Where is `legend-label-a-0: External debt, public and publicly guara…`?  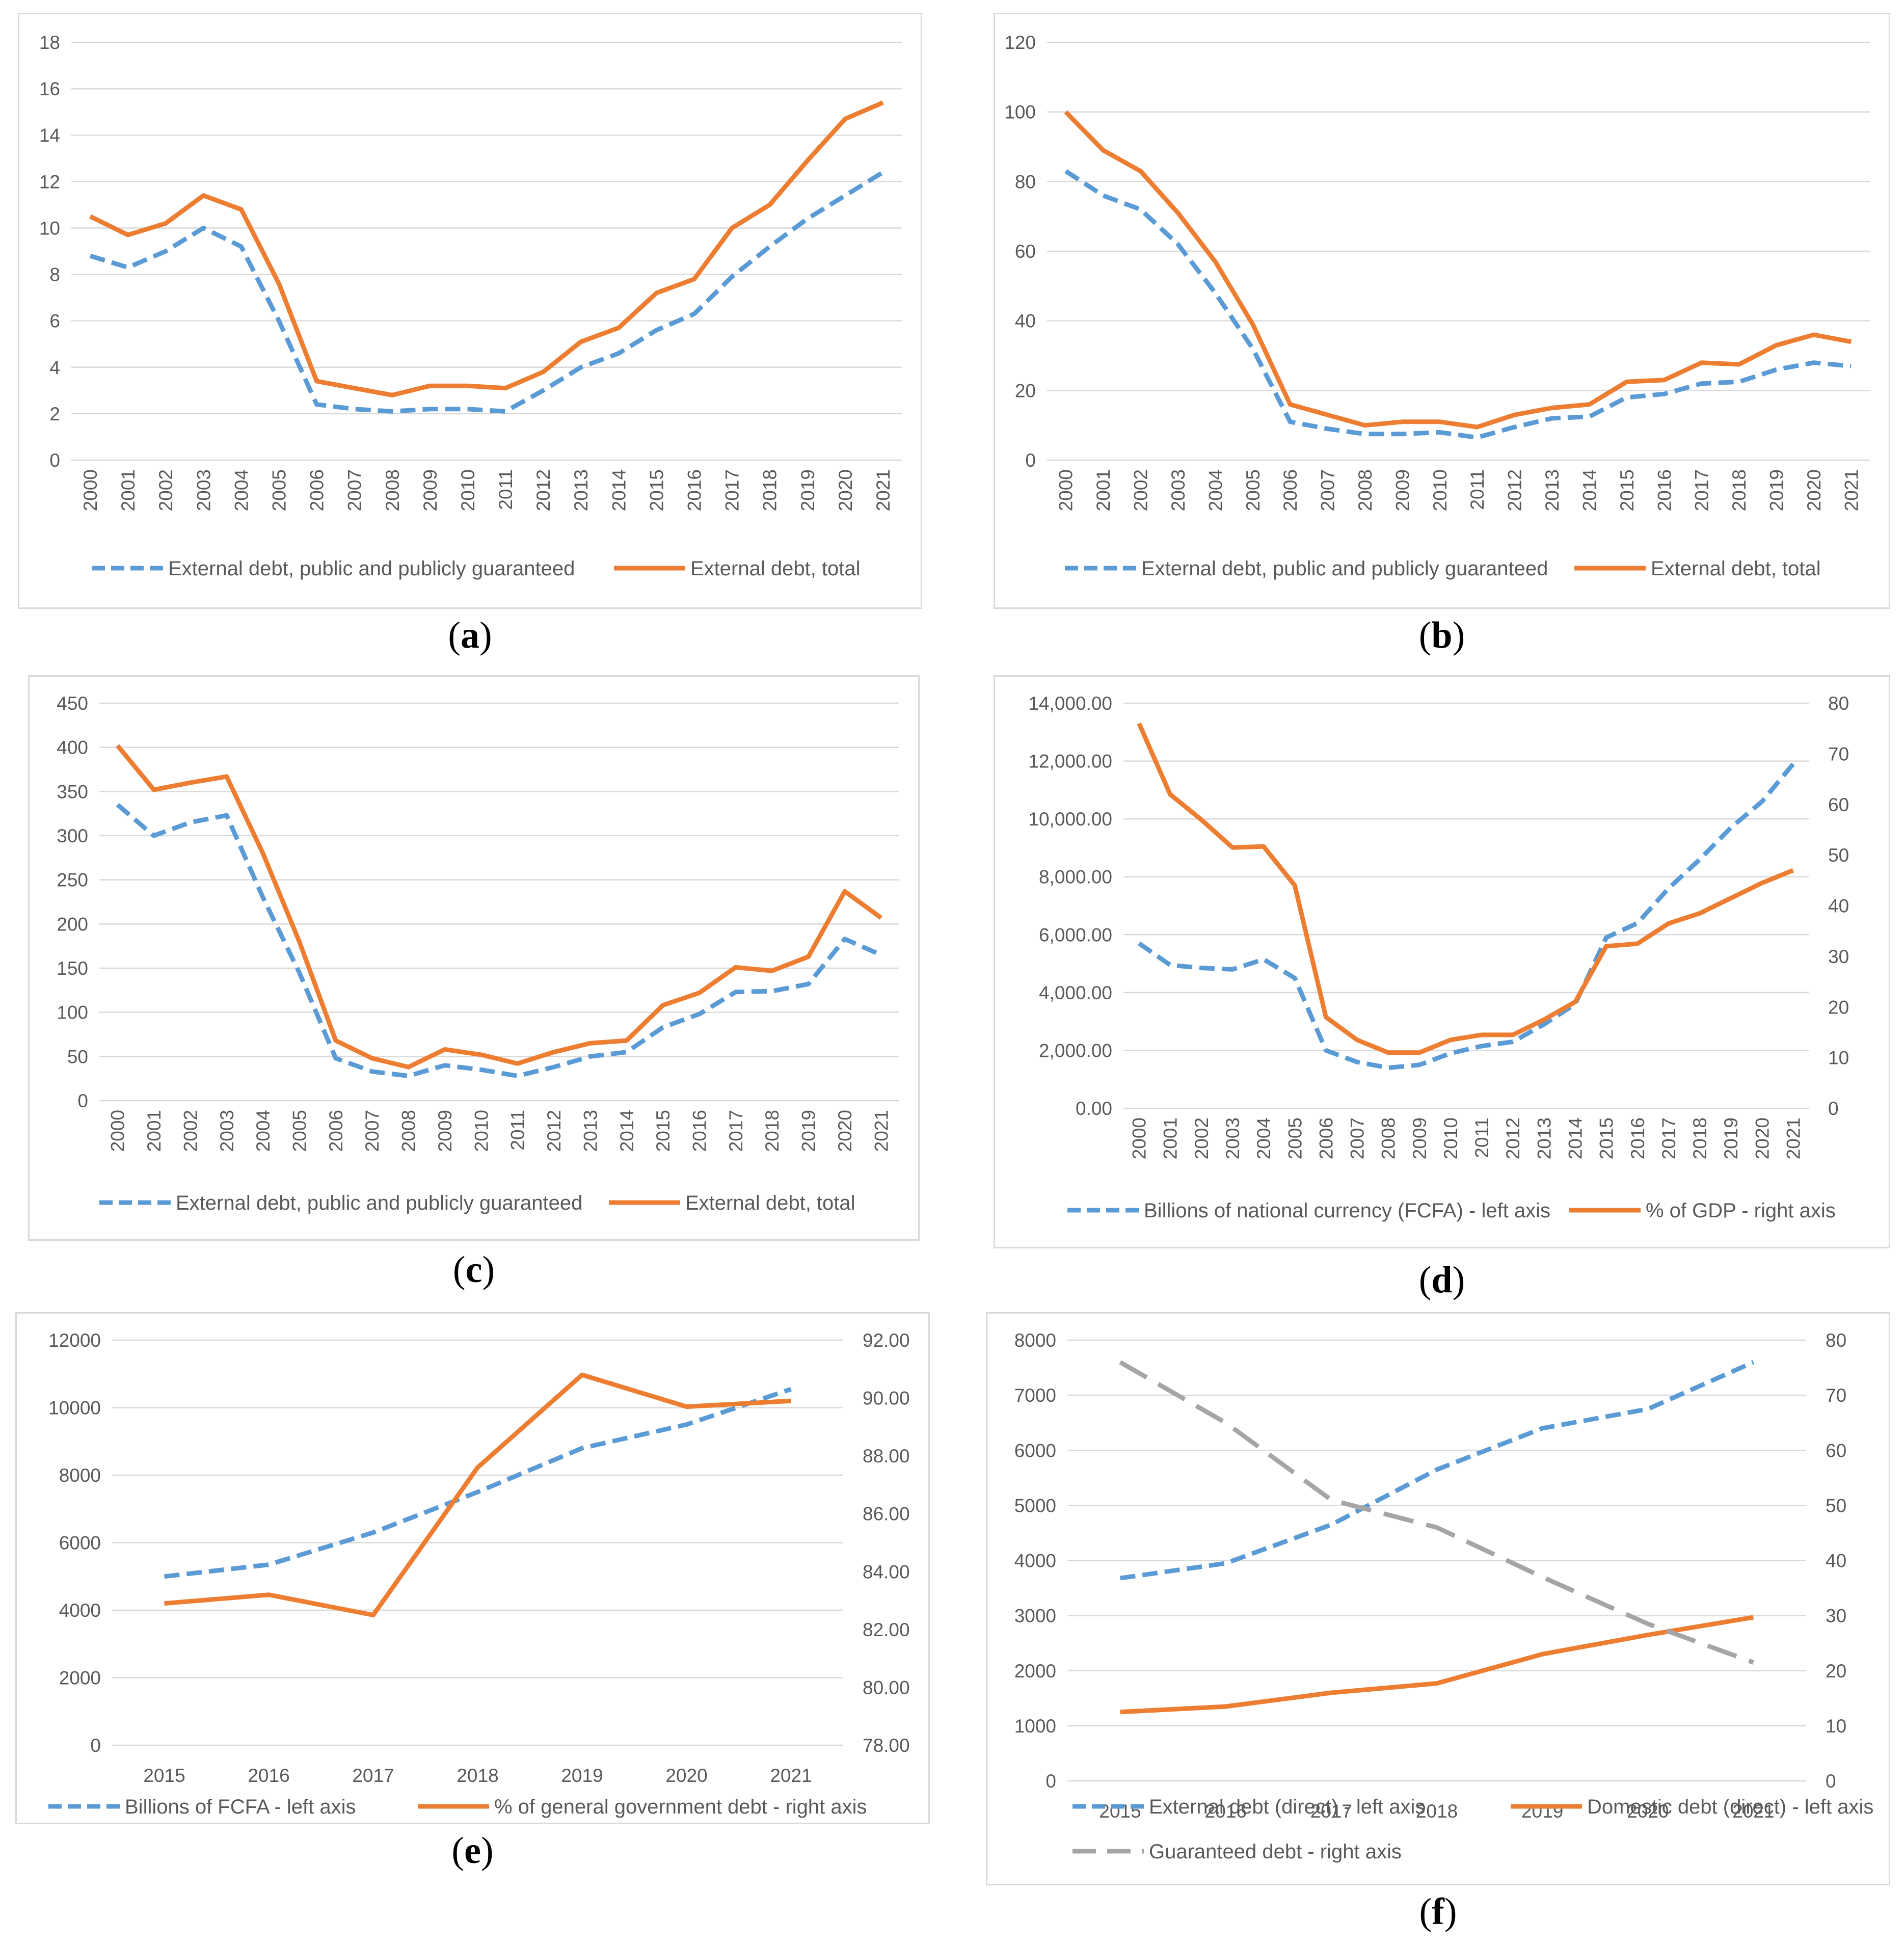
legend-label-a-0: External debt, public and publicly guara… is located at coordinates (371, 568).